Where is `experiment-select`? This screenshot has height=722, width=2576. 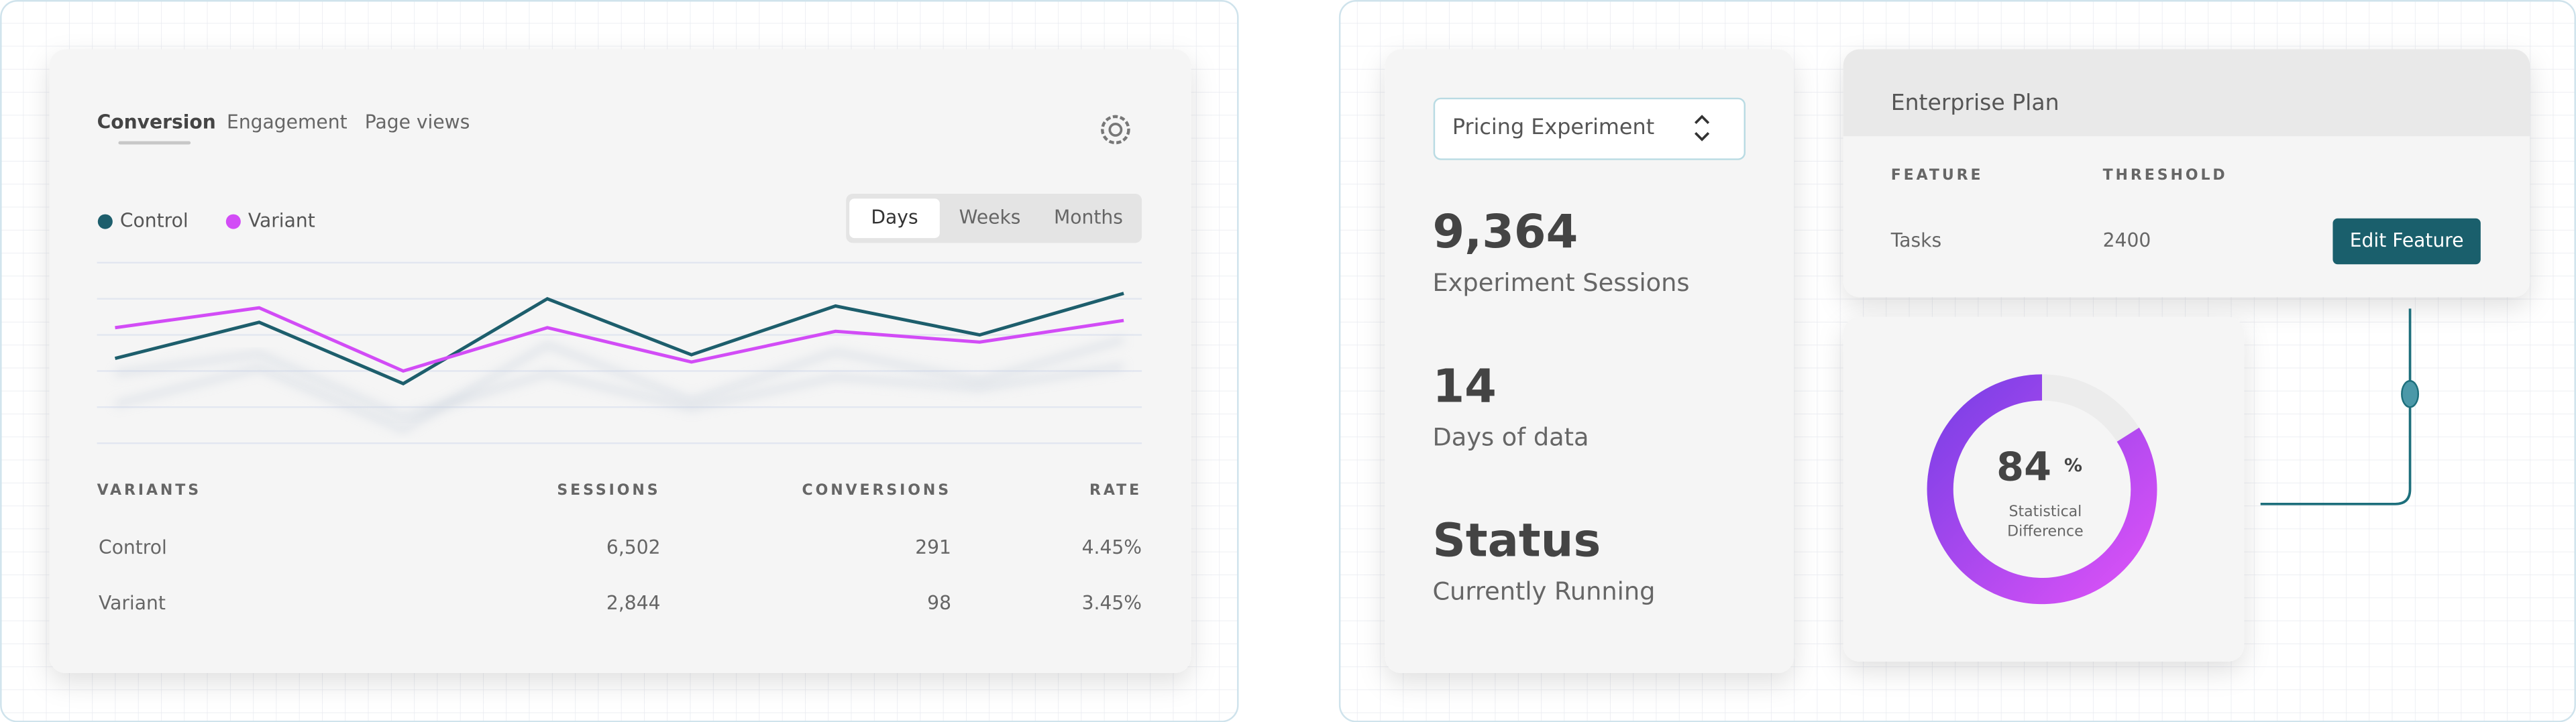
experiment-select is located at coordinates (1589, 128).